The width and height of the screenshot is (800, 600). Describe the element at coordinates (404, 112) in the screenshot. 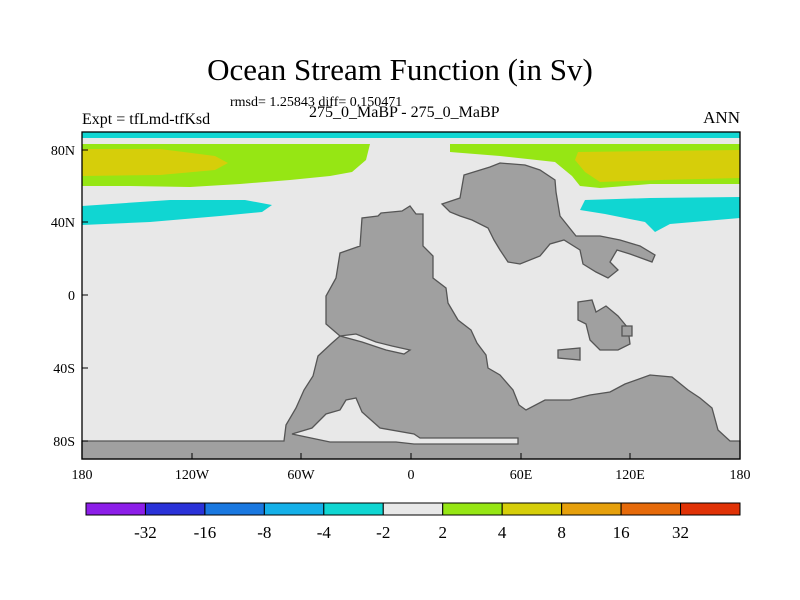

I see `period-label: 275_0_MaBP - 275_0_MaBP` at that location.